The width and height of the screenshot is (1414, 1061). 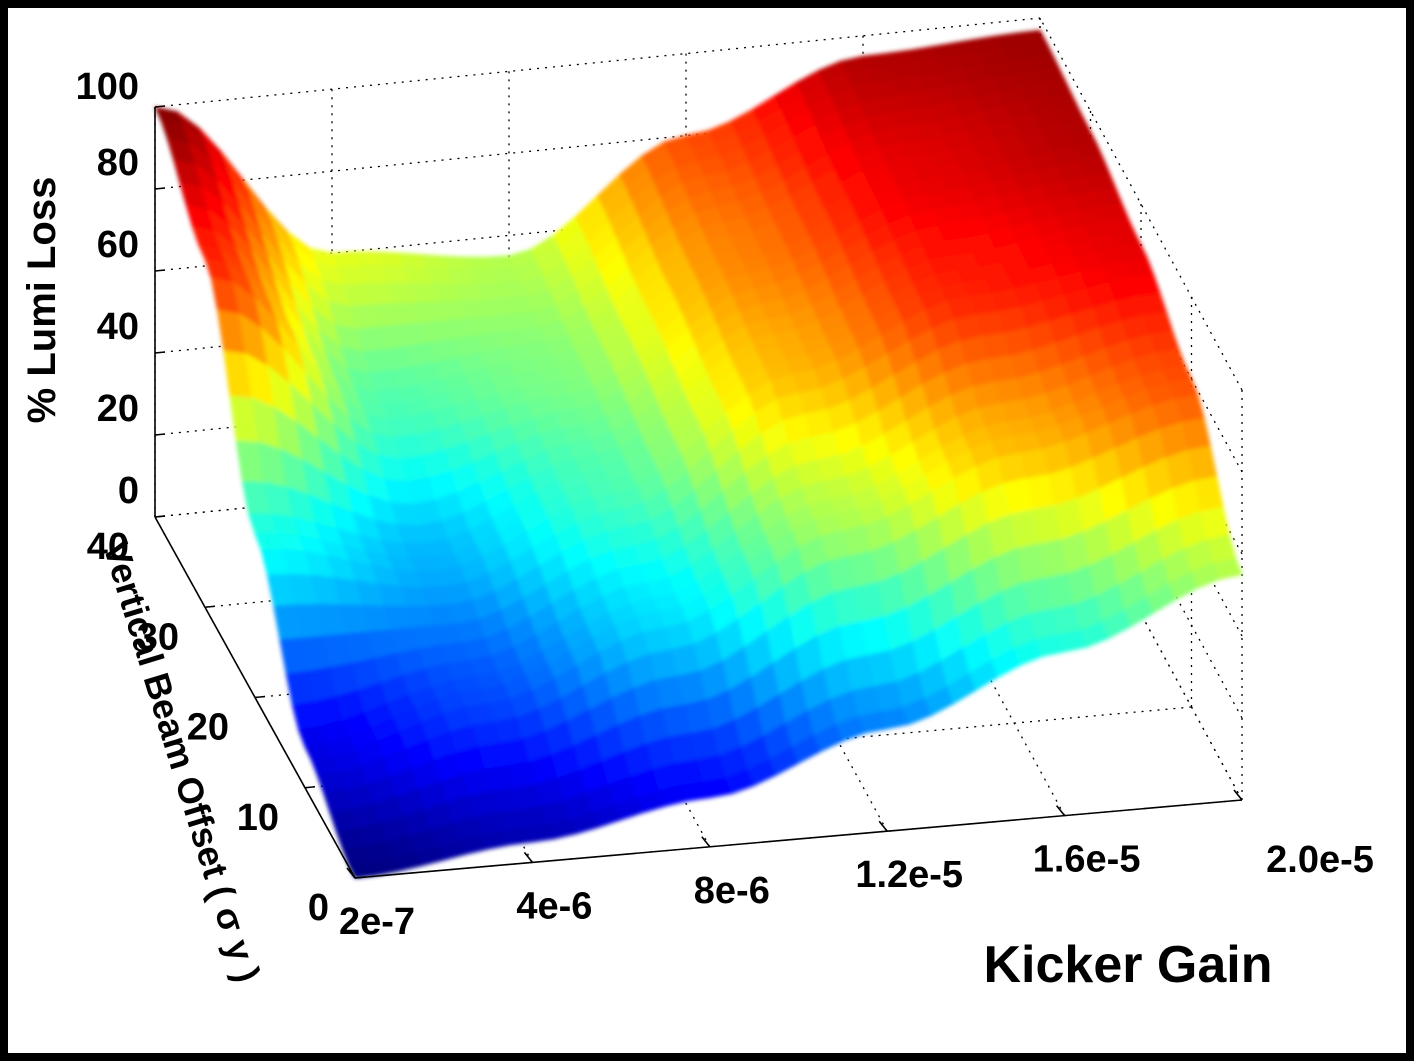 What do you see at coordinates (798, 839) in the screenshot?
I see `x-axis-line` at bounding box center [798, 839].